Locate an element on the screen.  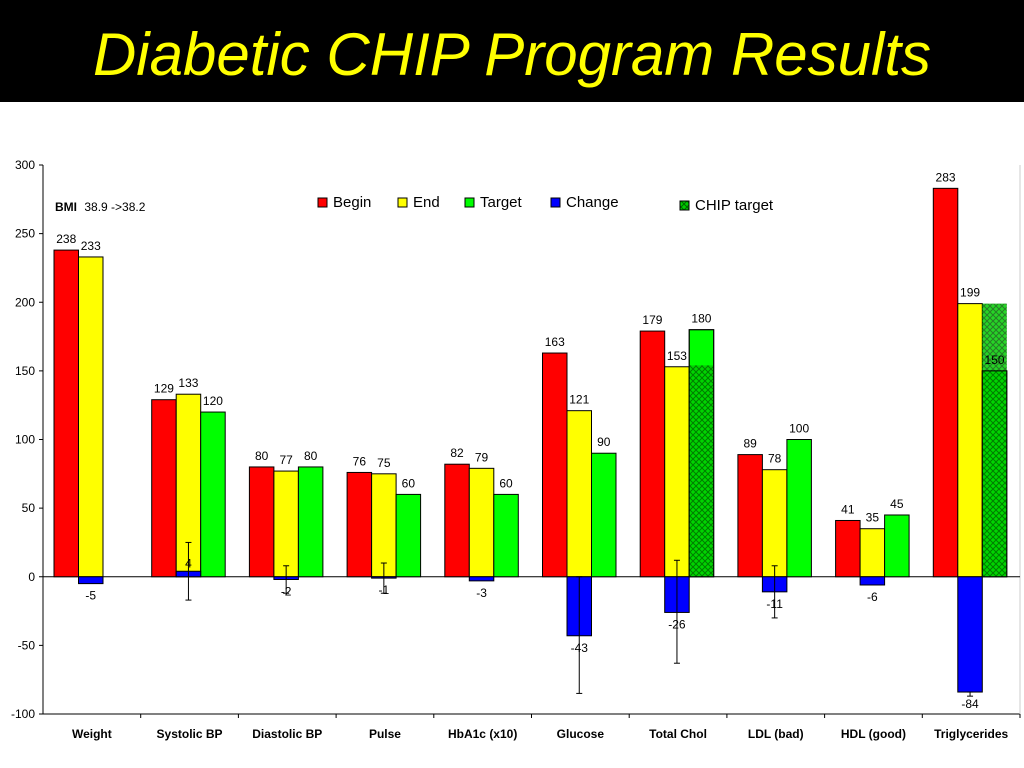
data-label: 89 is located at coordinates (750, 444).